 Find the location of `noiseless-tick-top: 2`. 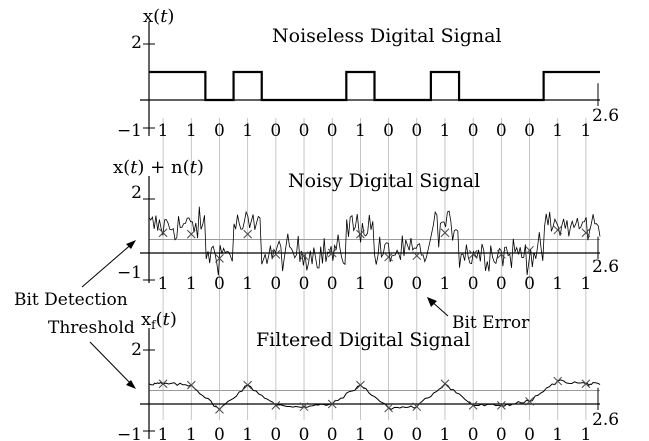

noiseless-tick-top: 2 is located at coordinates (136, 43).